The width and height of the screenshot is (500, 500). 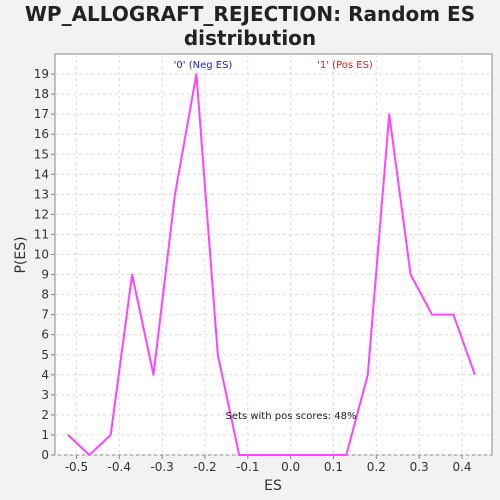 I want to click on x-tick-label: 0.1, so click(x=333, y=467).